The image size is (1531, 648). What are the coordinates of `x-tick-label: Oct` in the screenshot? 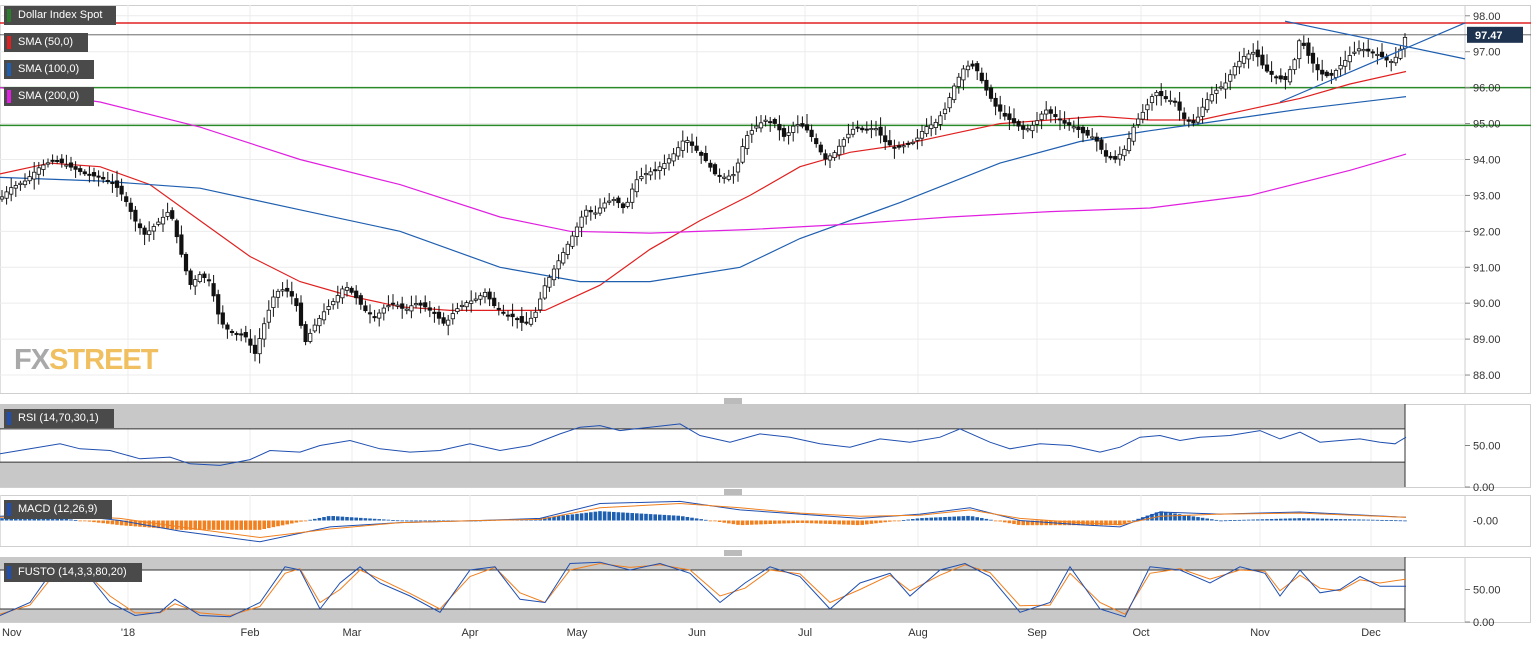 It's located at (1140, 633).